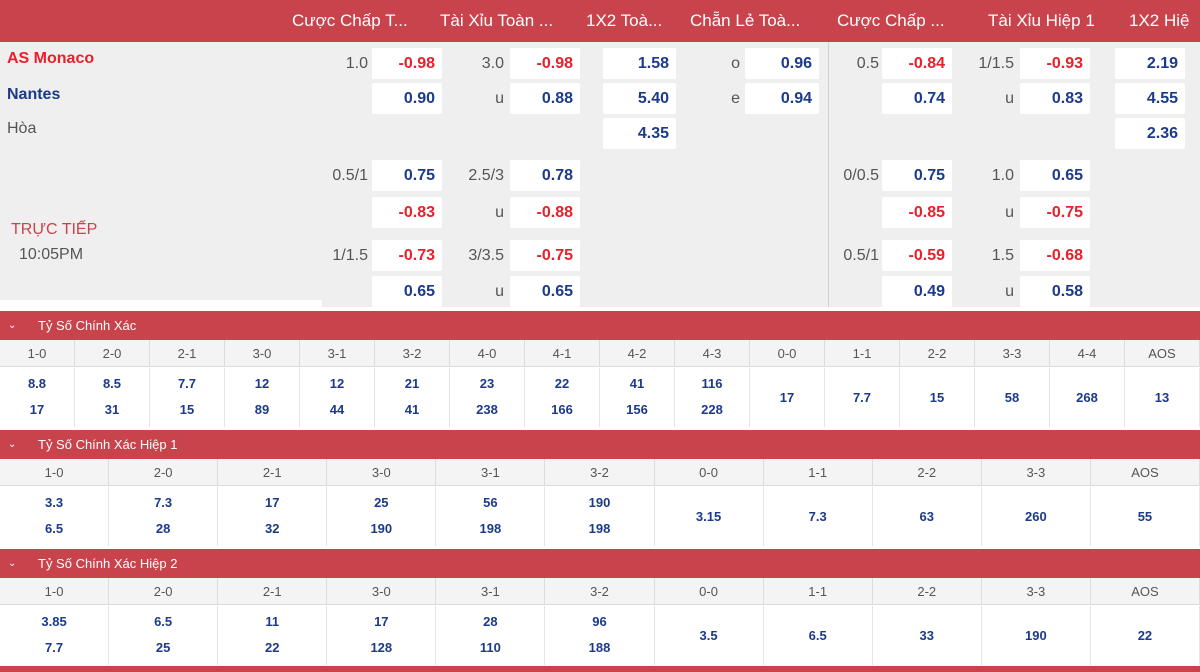 This screenshot has width=1200, height=672. What do you see at coordinates (708, 516) in the screenshot?
I see `score-odds-value: 3.15` at bounding box center [708, 516].